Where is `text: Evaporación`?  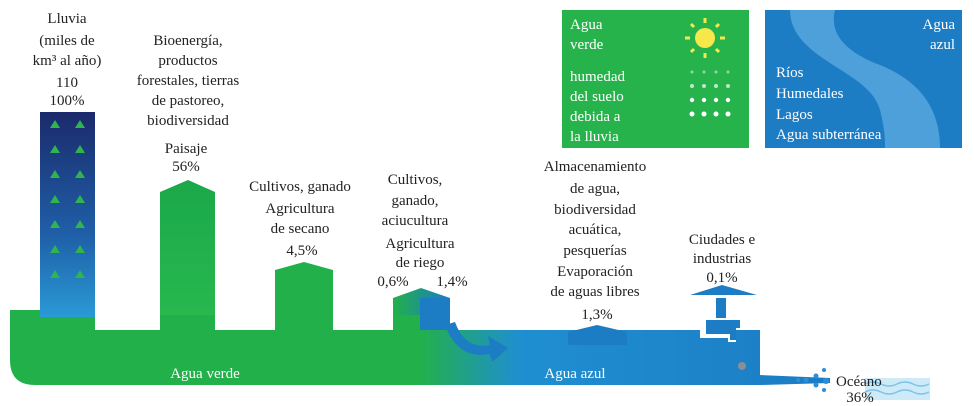 text: Evaporación is located at coordinates (595, 272).